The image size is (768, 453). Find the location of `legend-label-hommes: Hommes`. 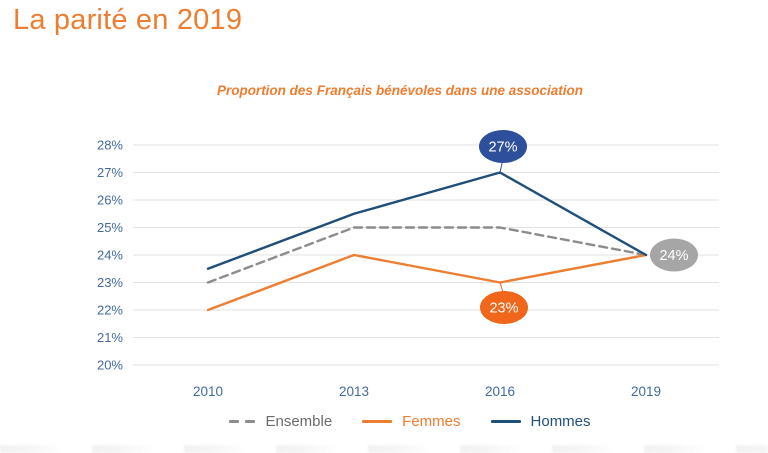

legend-label-hommes: Hommes is located at coordinates (560, 421).